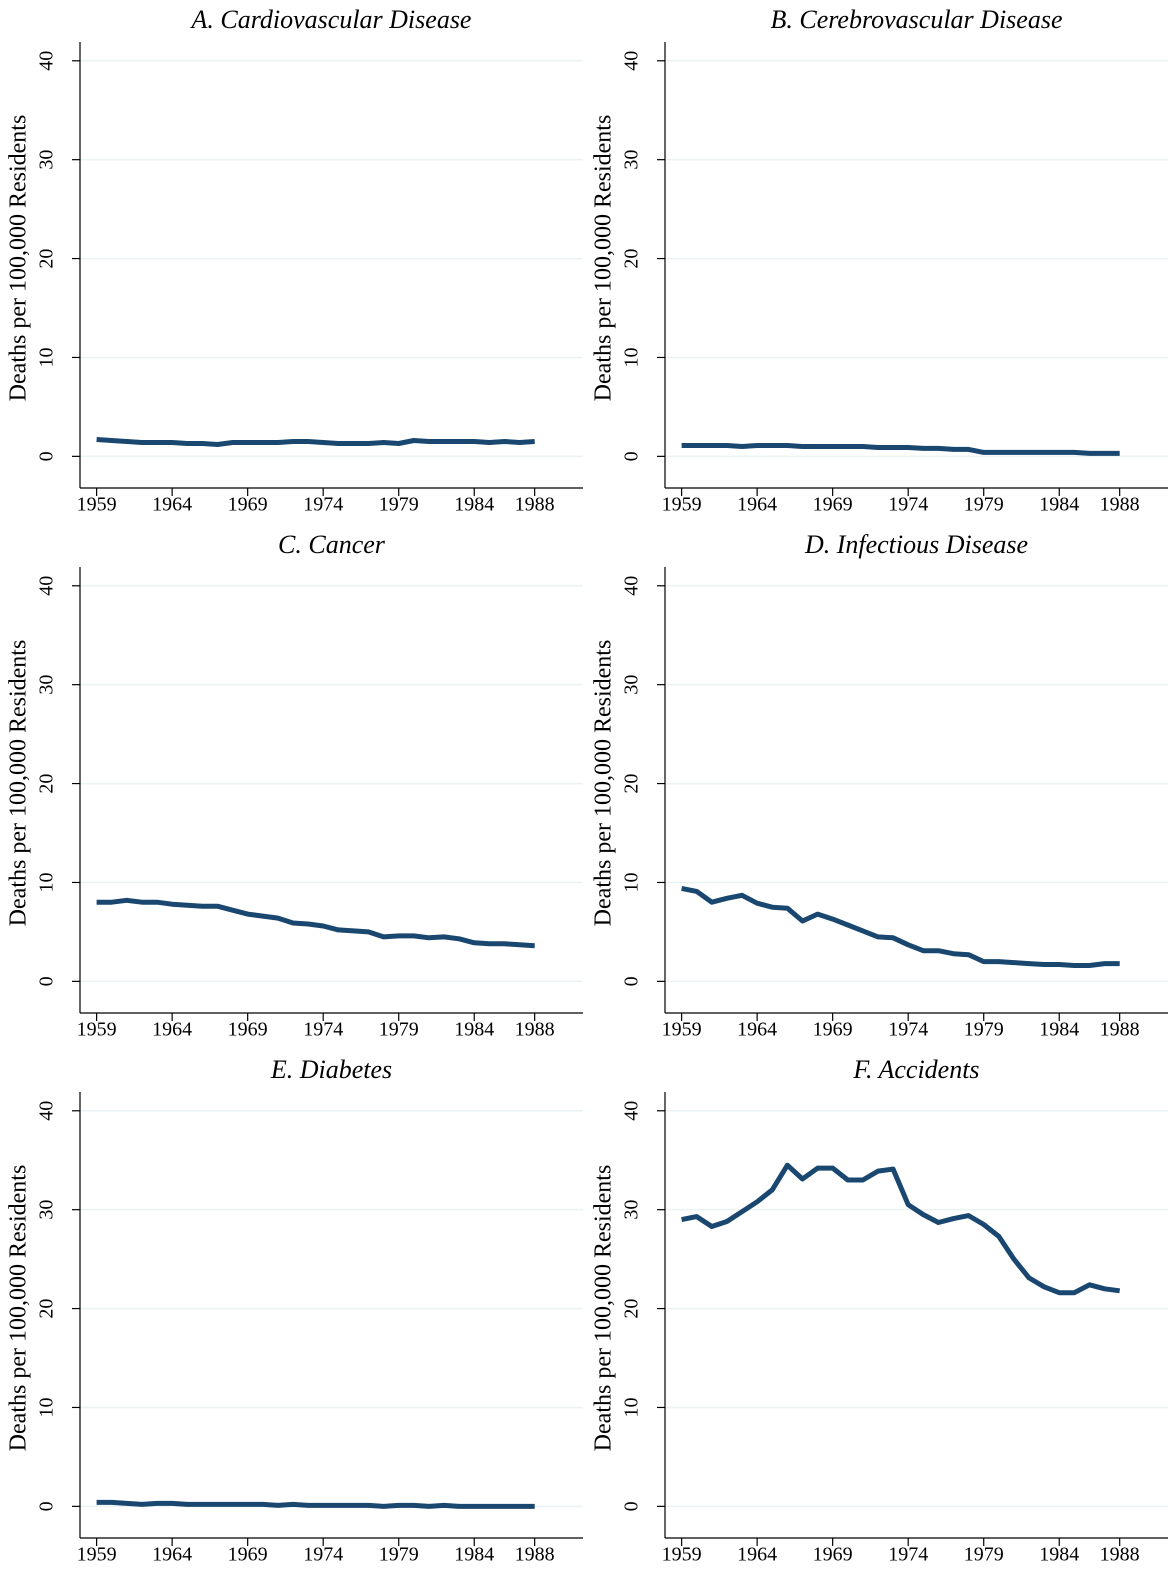 This screenshot has width=1169, height=1576. What do you see at coordinates (916, 544) in the screenshot?
I see `panel-title: D. Infectious Disease` at bounding box center [916, 544].